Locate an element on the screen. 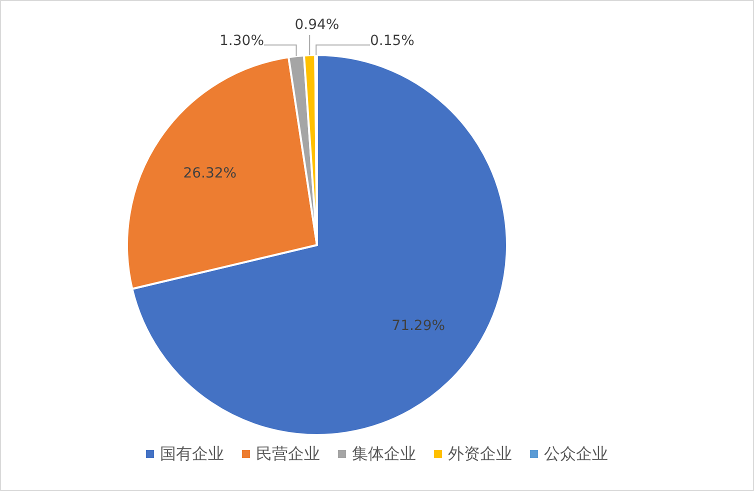 Image resolution: width=754 pixels, height=491 pixels. legend-label: 国有企业 is located at coordinates (192, 453).